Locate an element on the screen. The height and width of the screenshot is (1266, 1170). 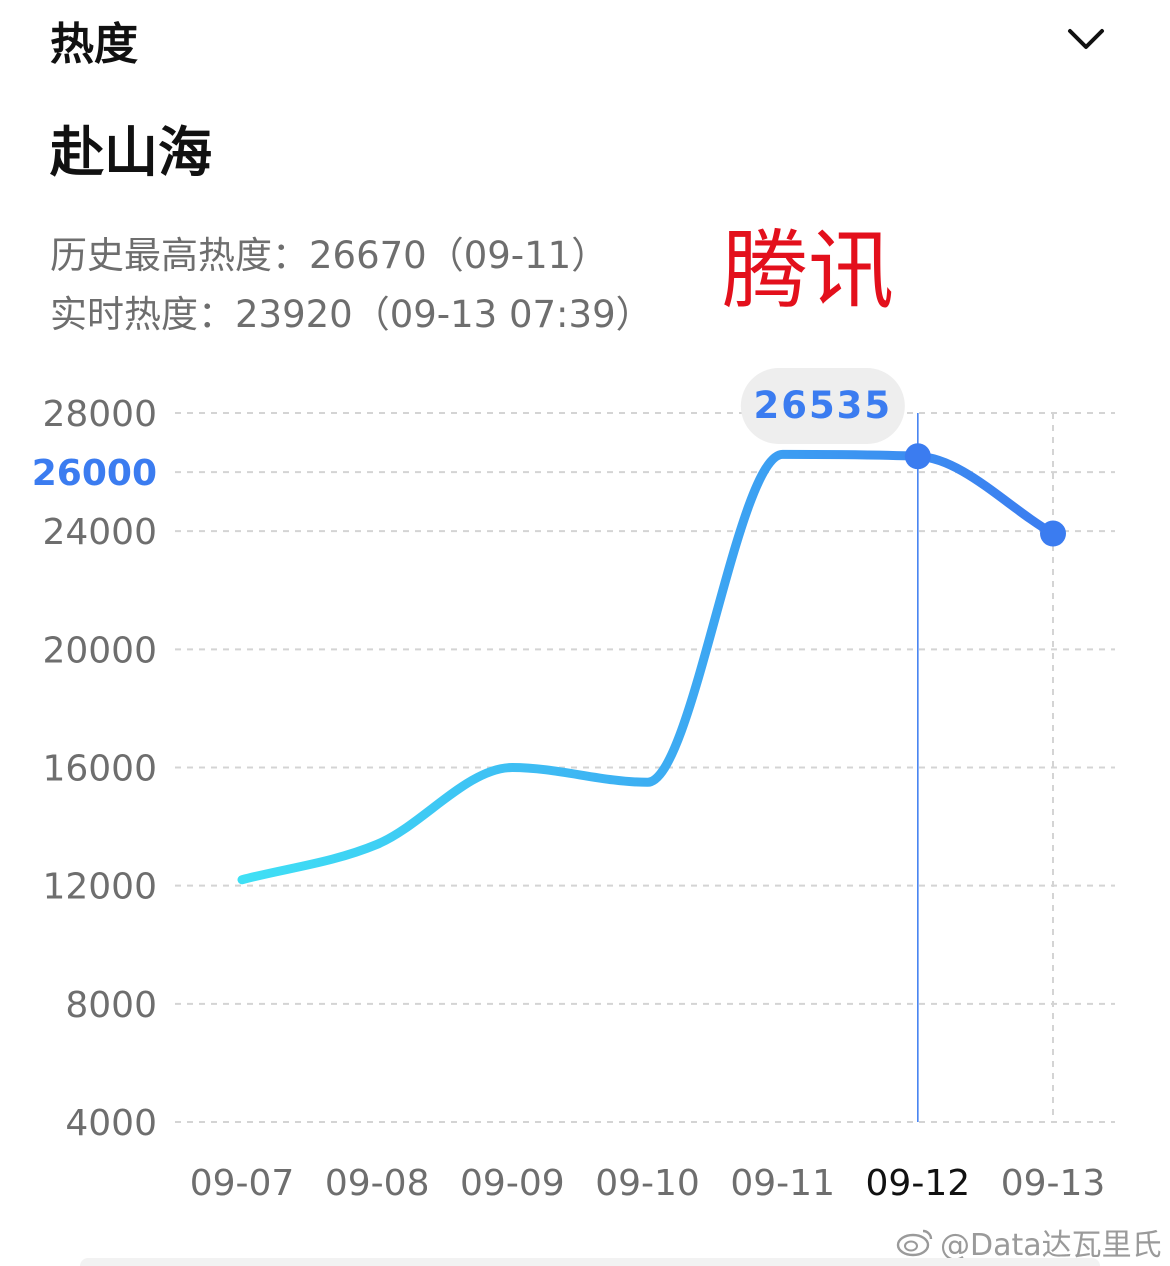
peak-heat-label: 历史最高热度：26670（09-11） is located at coordinates (329, 255).